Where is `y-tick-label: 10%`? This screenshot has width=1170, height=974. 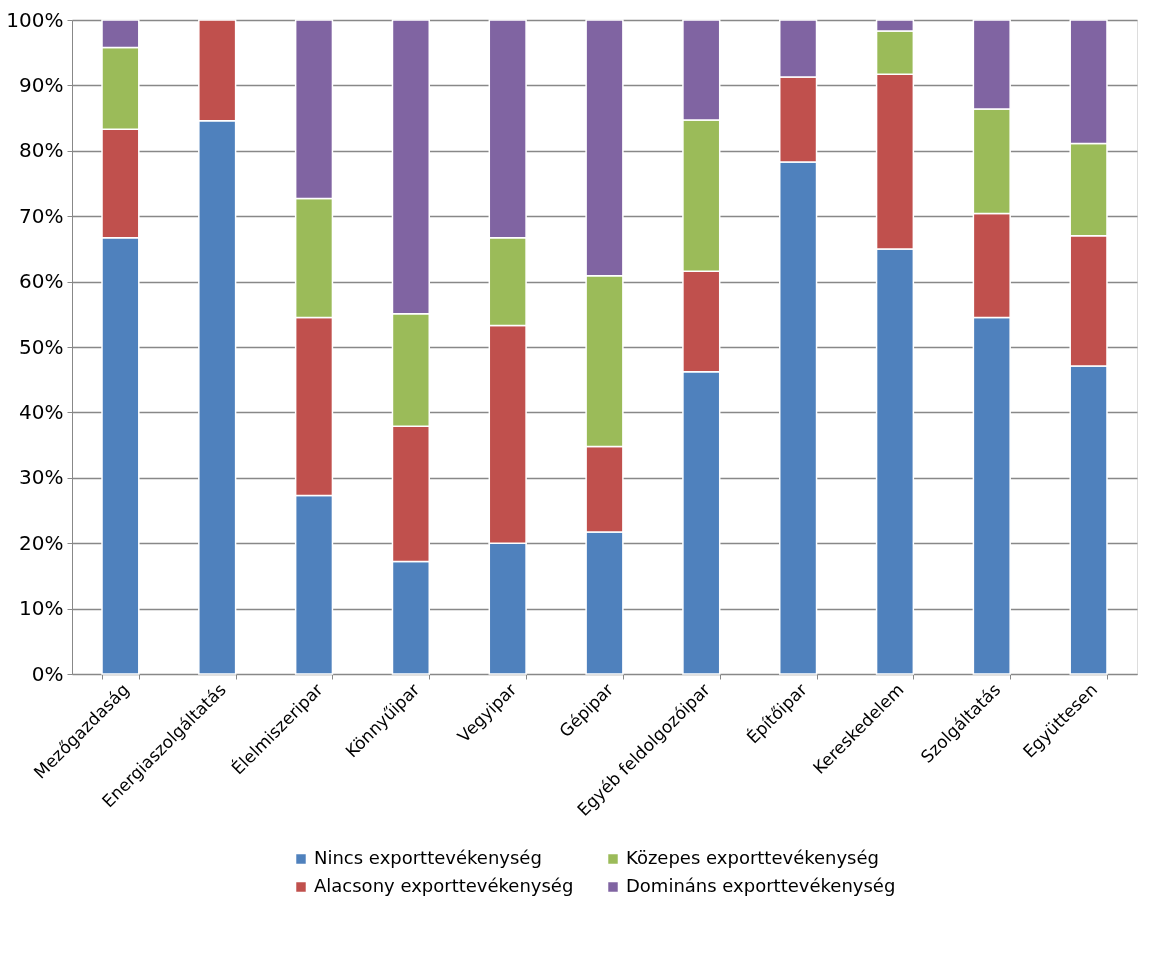
y-tick-label: 10% is located at coordinates (41, 608).